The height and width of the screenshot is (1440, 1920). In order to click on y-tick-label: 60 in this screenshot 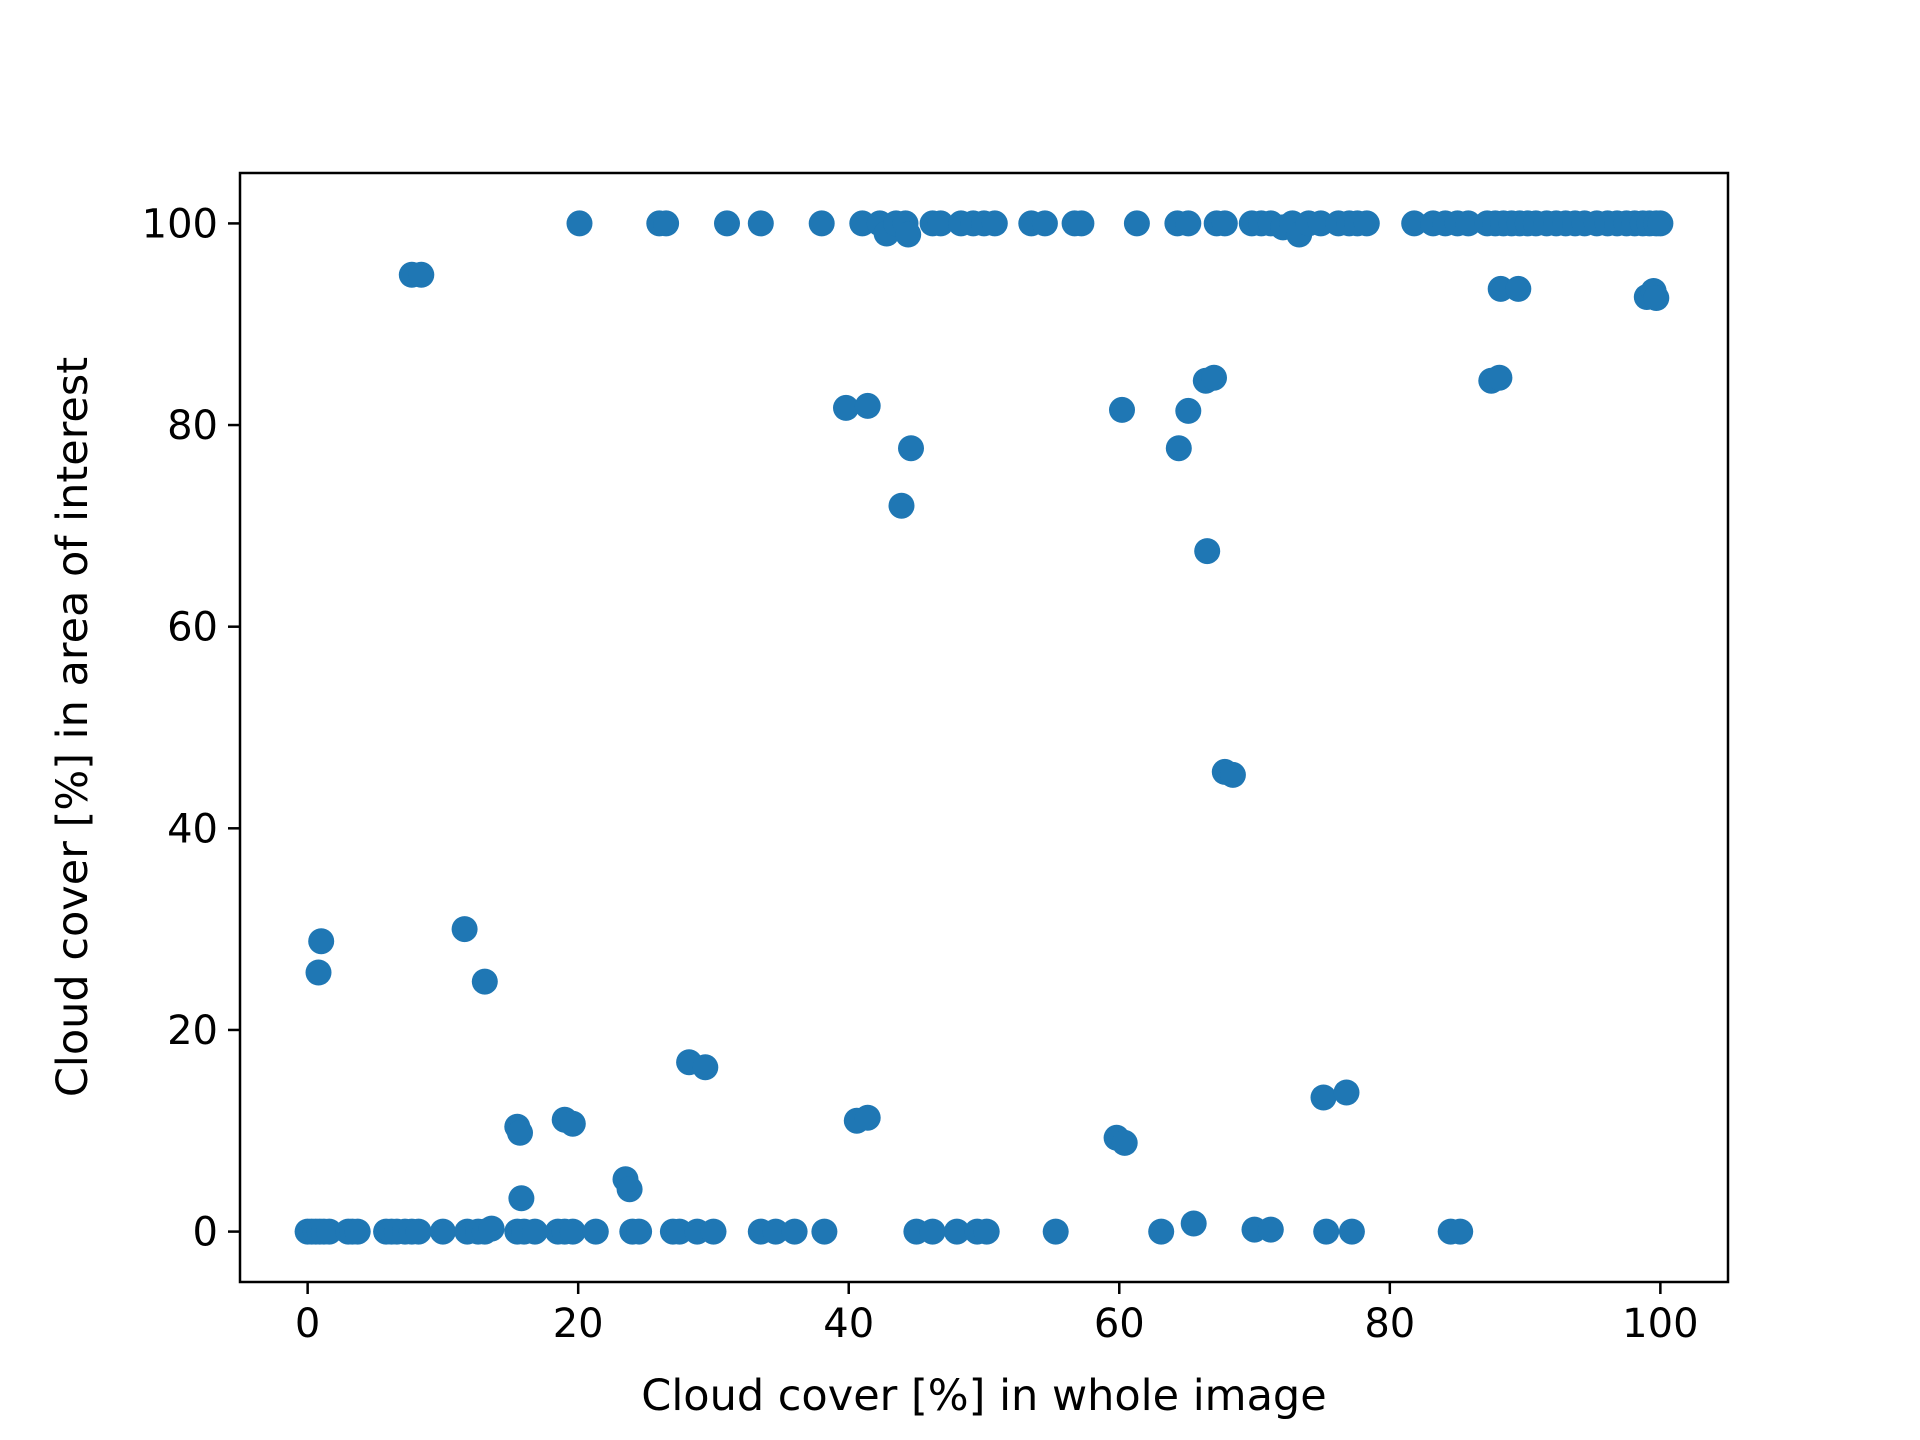, I will do `click(192, 628)`.